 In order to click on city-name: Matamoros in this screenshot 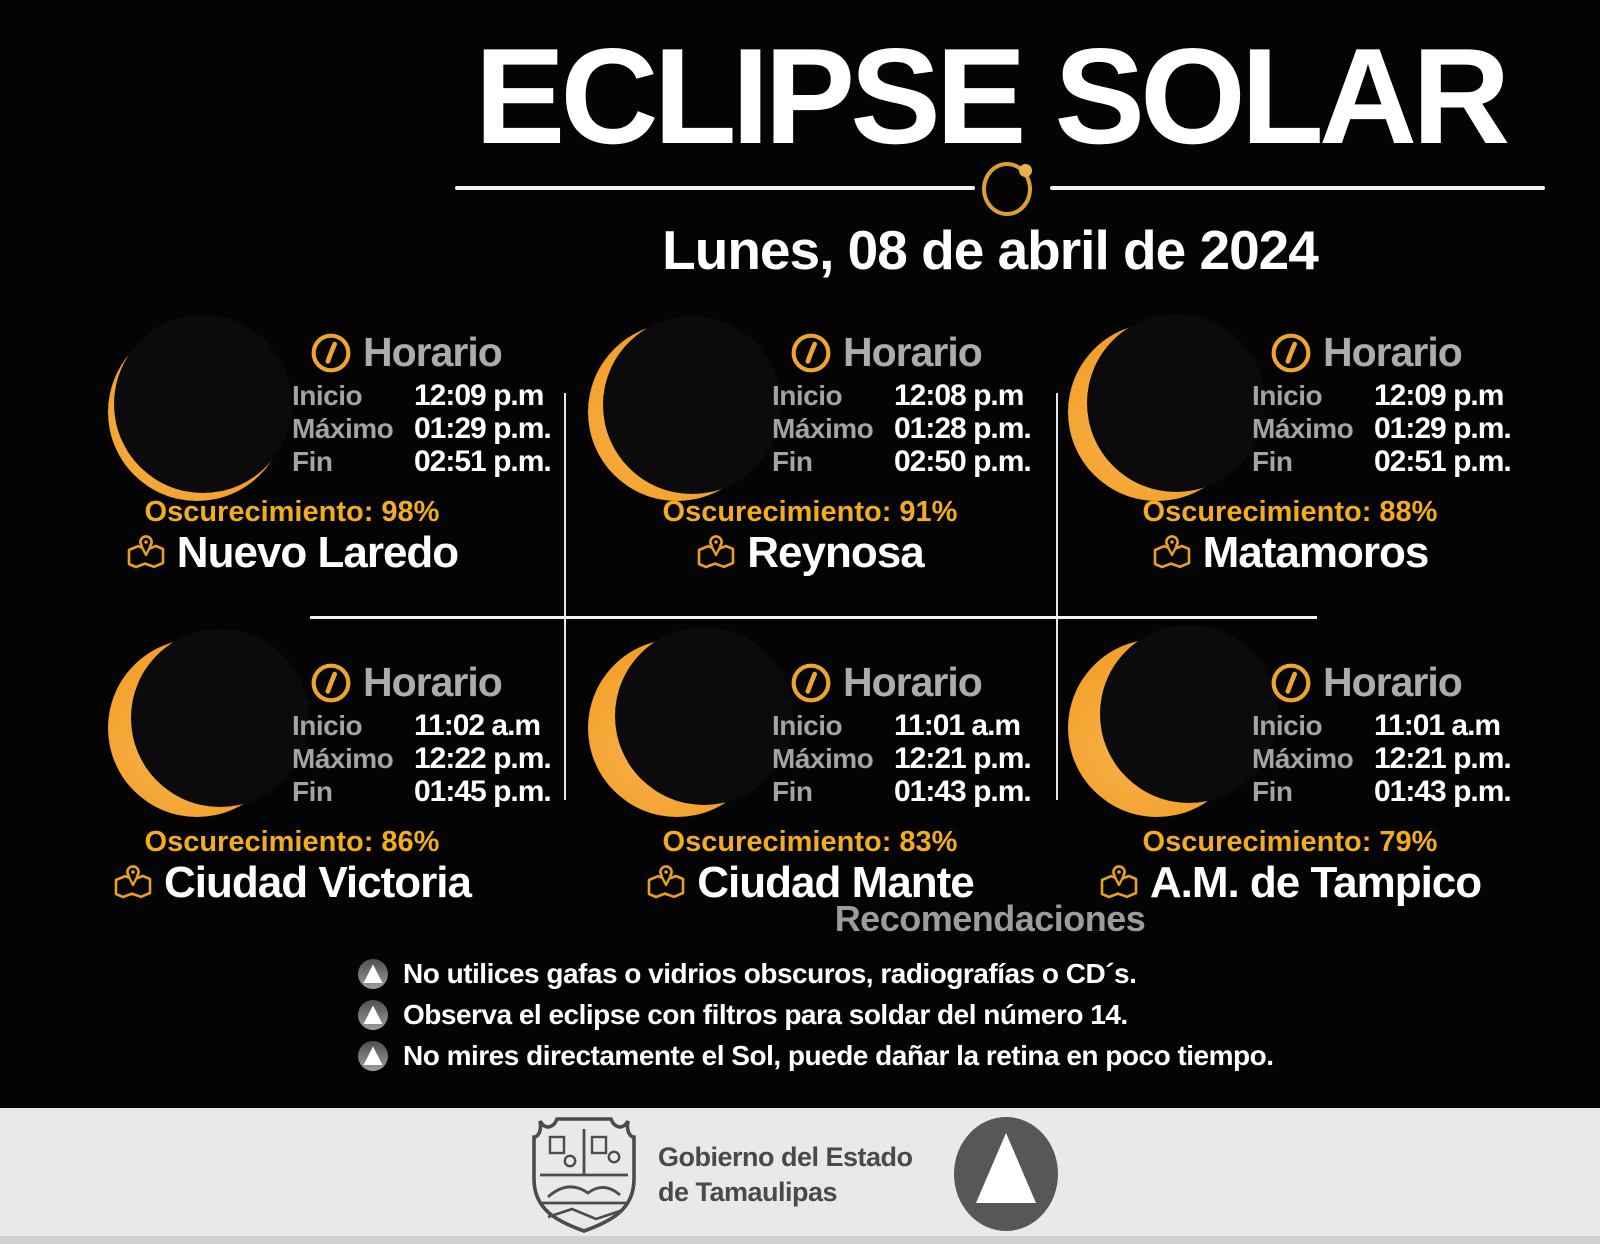, I will do `click(1316, 552)`.